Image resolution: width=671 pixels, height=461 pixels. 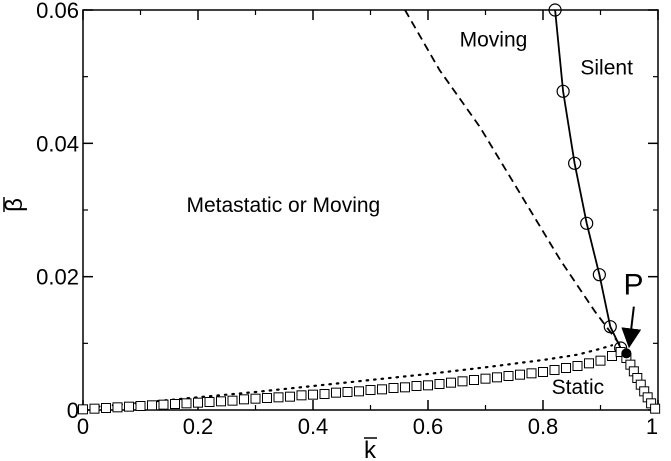 I want to click on series-dotted-line, so click(x=347, y=377).